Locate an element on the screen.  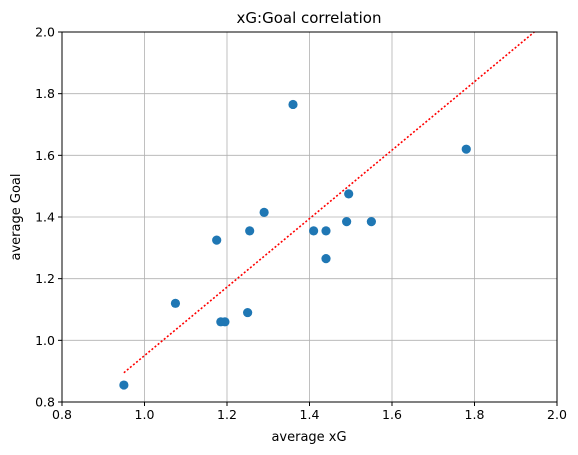
y-axis: 0.8 1.0 1.2 1.4 1.6 1.8 2.0 is located at coordinates (48, 217).